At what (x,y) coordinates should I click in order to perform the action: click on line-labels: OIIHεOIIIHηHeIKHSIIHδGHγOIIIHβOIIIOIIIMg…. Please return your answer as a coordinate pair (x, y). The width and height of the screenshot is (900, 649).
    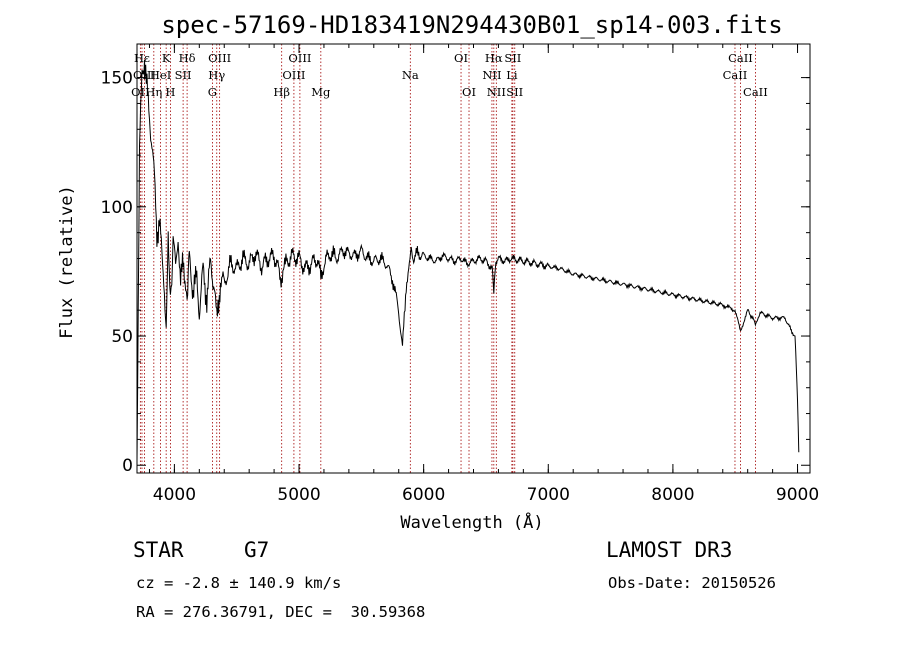
    Looking at the image, I should click on (449, 75).